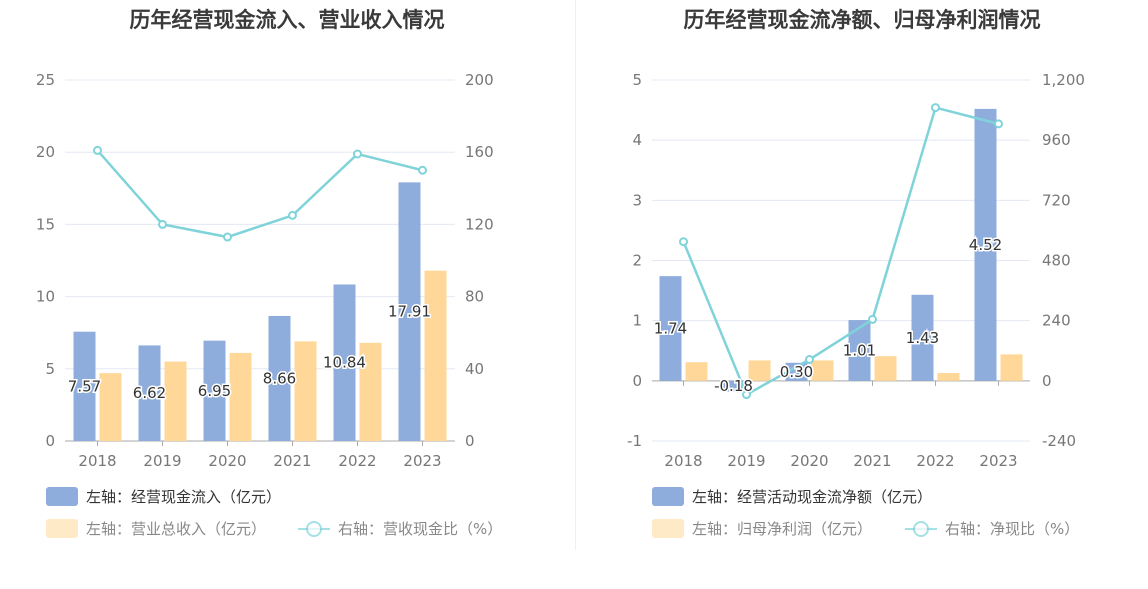 The image size is (1148, 589). I want to click on right-axis-tick-label: 120, so click(479, 224).